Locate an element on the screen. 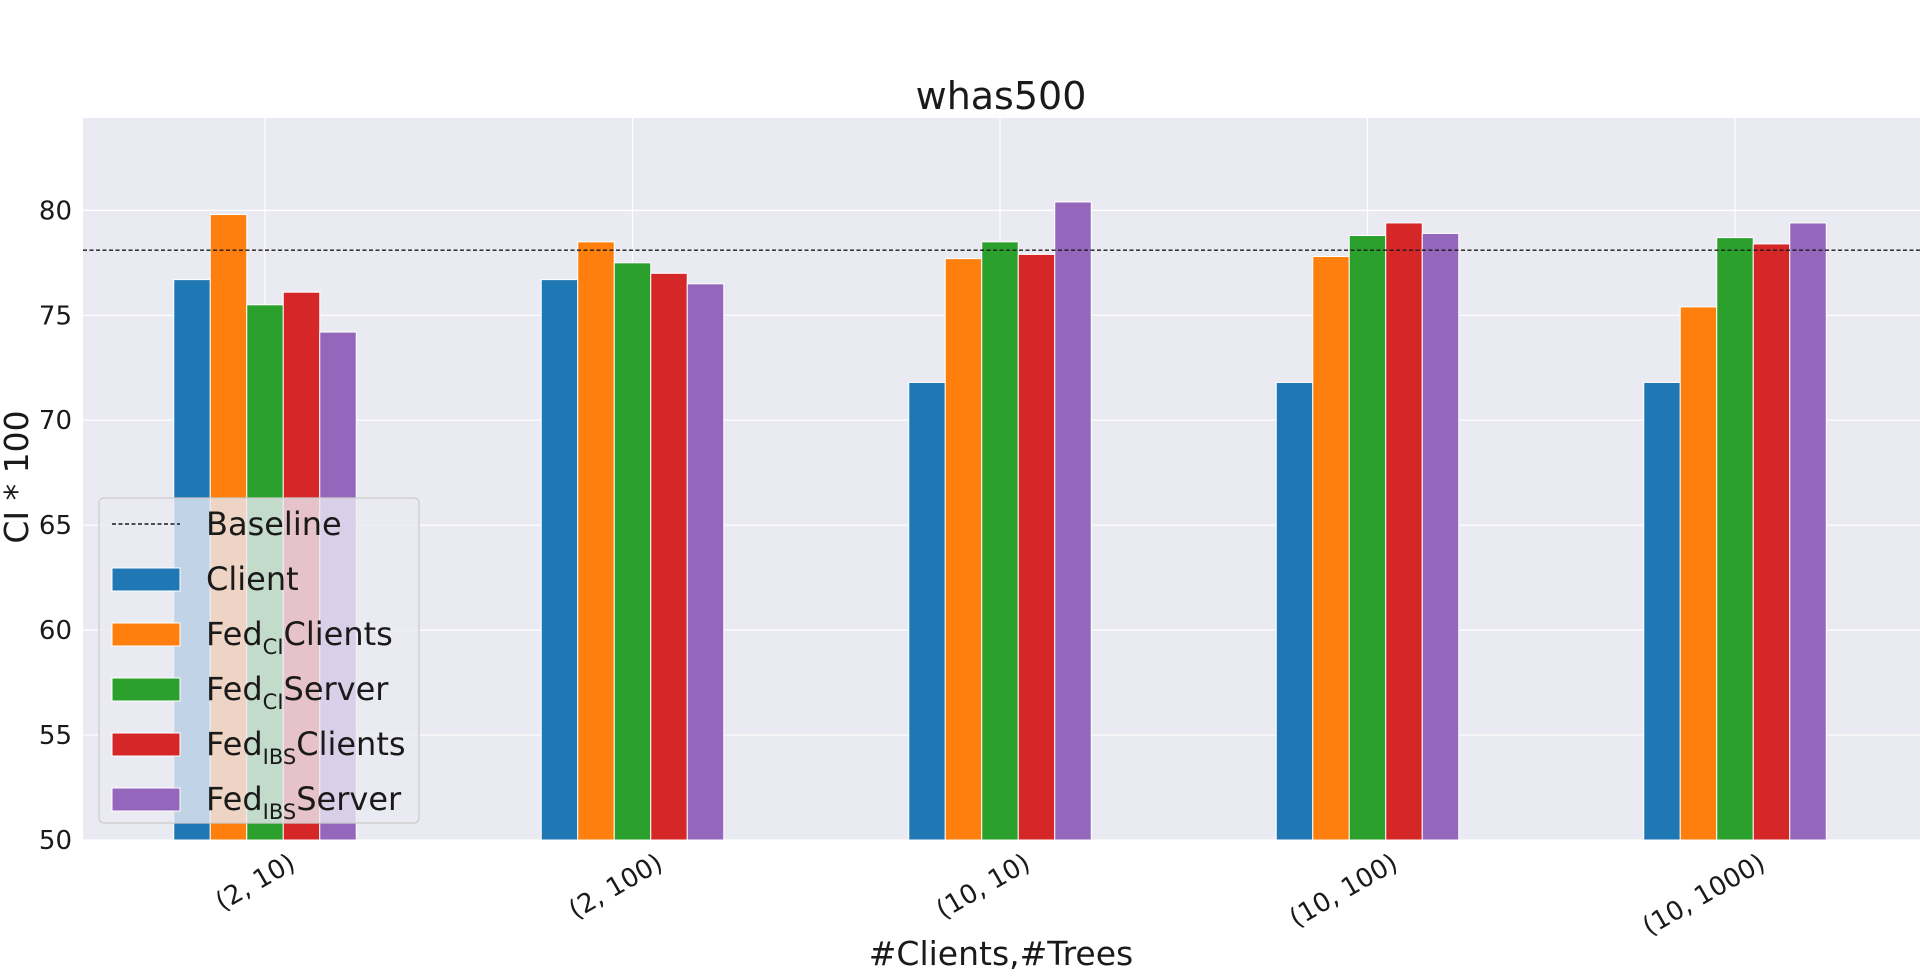 This screenshot has height=975, width=1920. y-tick-label: 50 is located at coordinates (55, 841).